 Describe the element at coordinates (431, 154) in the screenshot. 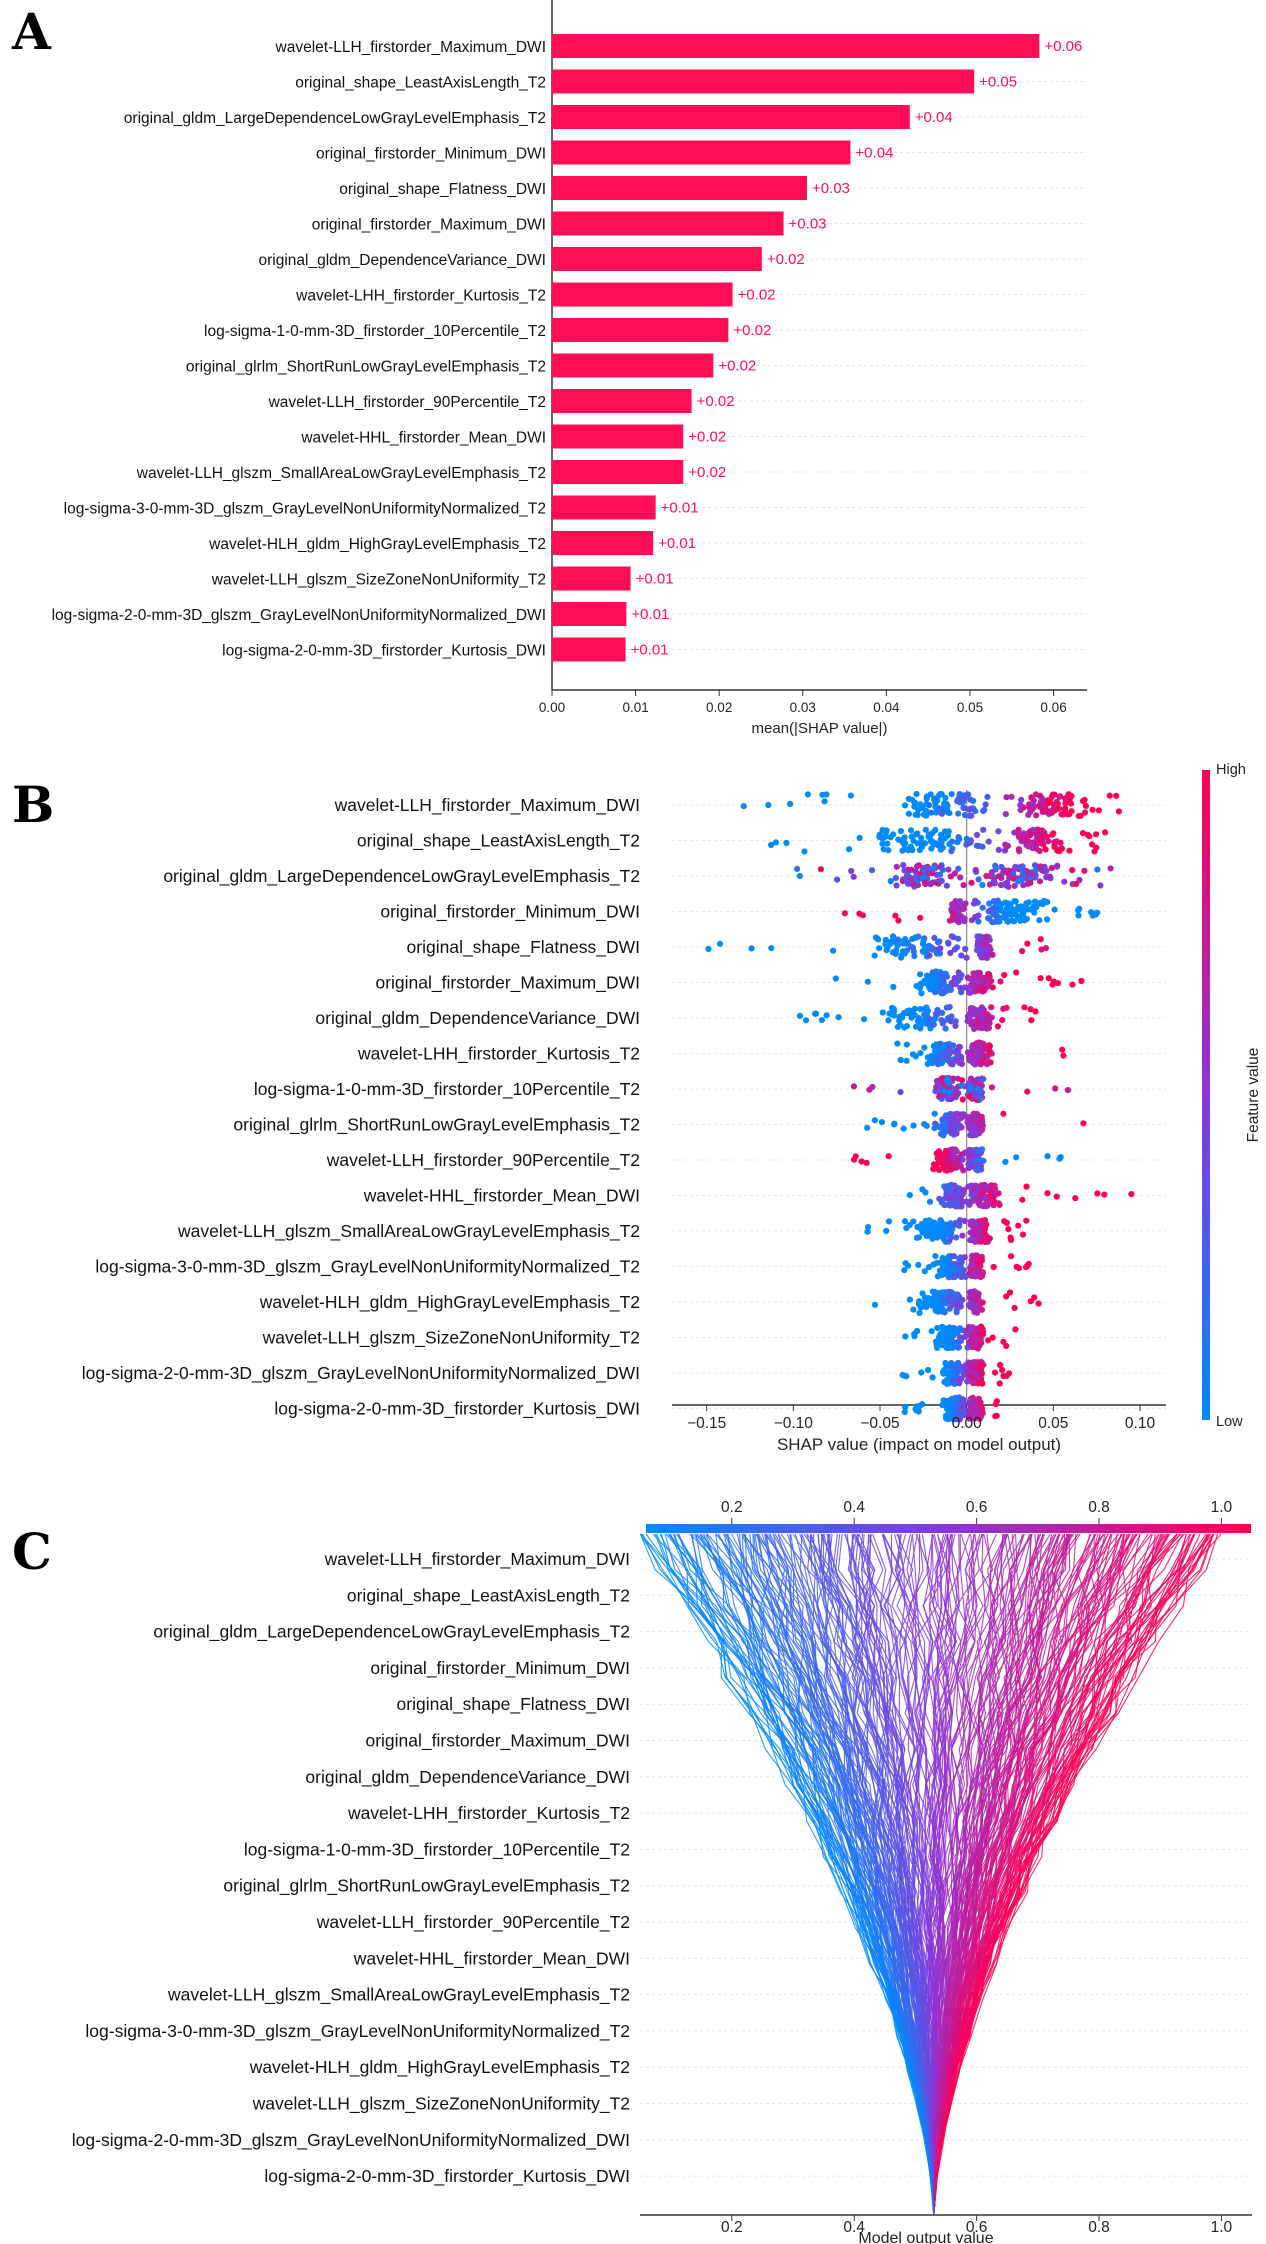

I see `feature-label: original_firstorder_Minimum_DWI` at that location.